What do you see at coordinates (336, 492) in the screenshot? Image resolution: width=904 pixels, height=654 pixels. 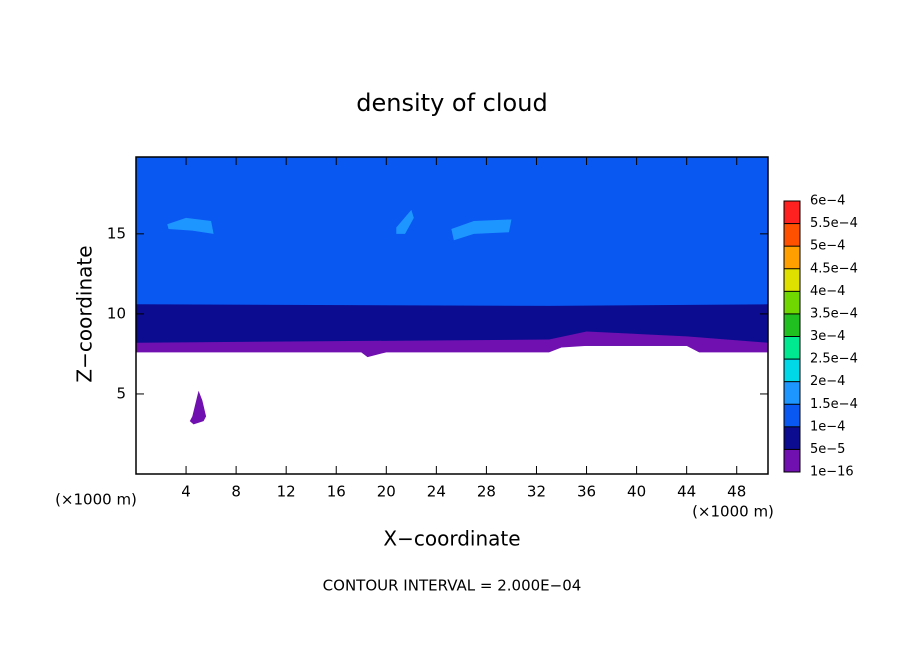 I see `x-tick-label: 16` at bounding box center [336, 492].